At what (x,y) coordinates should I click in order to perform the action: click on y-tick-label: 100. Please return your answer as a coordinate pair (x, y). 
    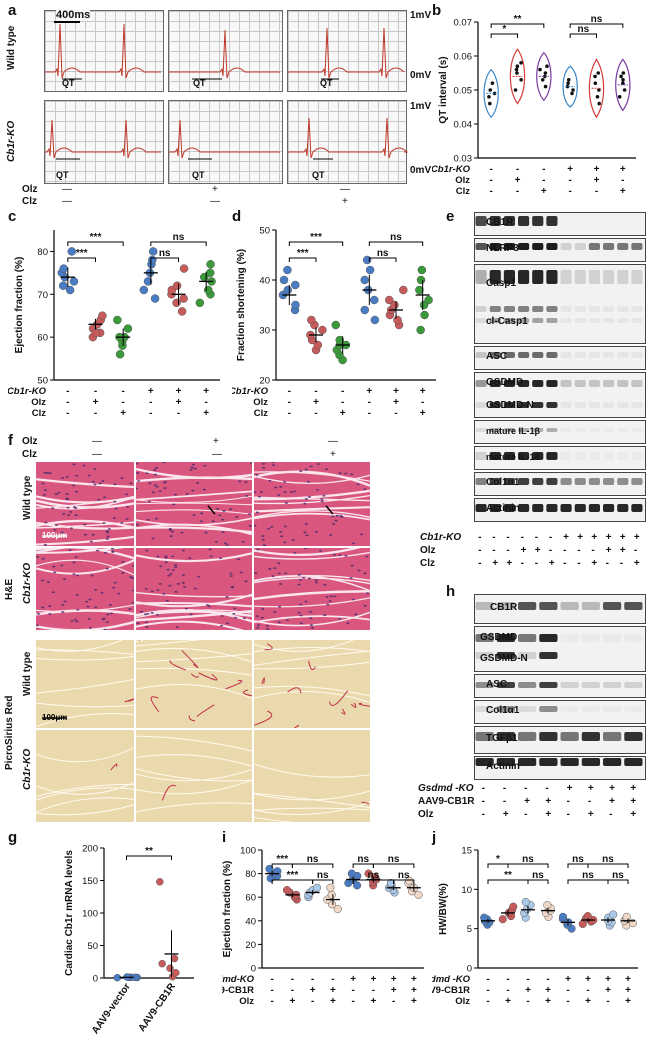
    Looking at the image, I should click on (248, 851).